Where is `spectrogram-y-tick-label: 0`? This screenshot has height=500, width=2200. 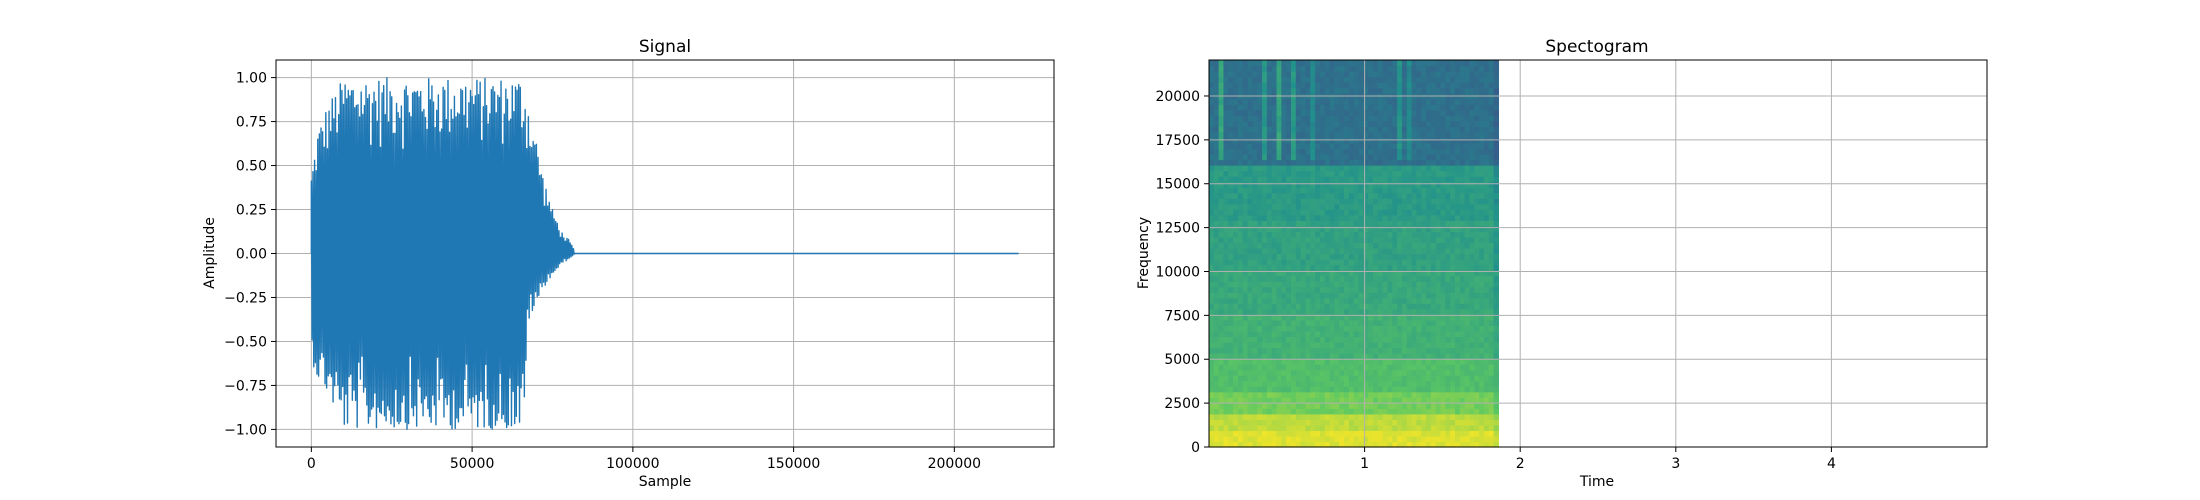
spectrogram-y-tick-label: 0 is located at coordinates (1195, 448).